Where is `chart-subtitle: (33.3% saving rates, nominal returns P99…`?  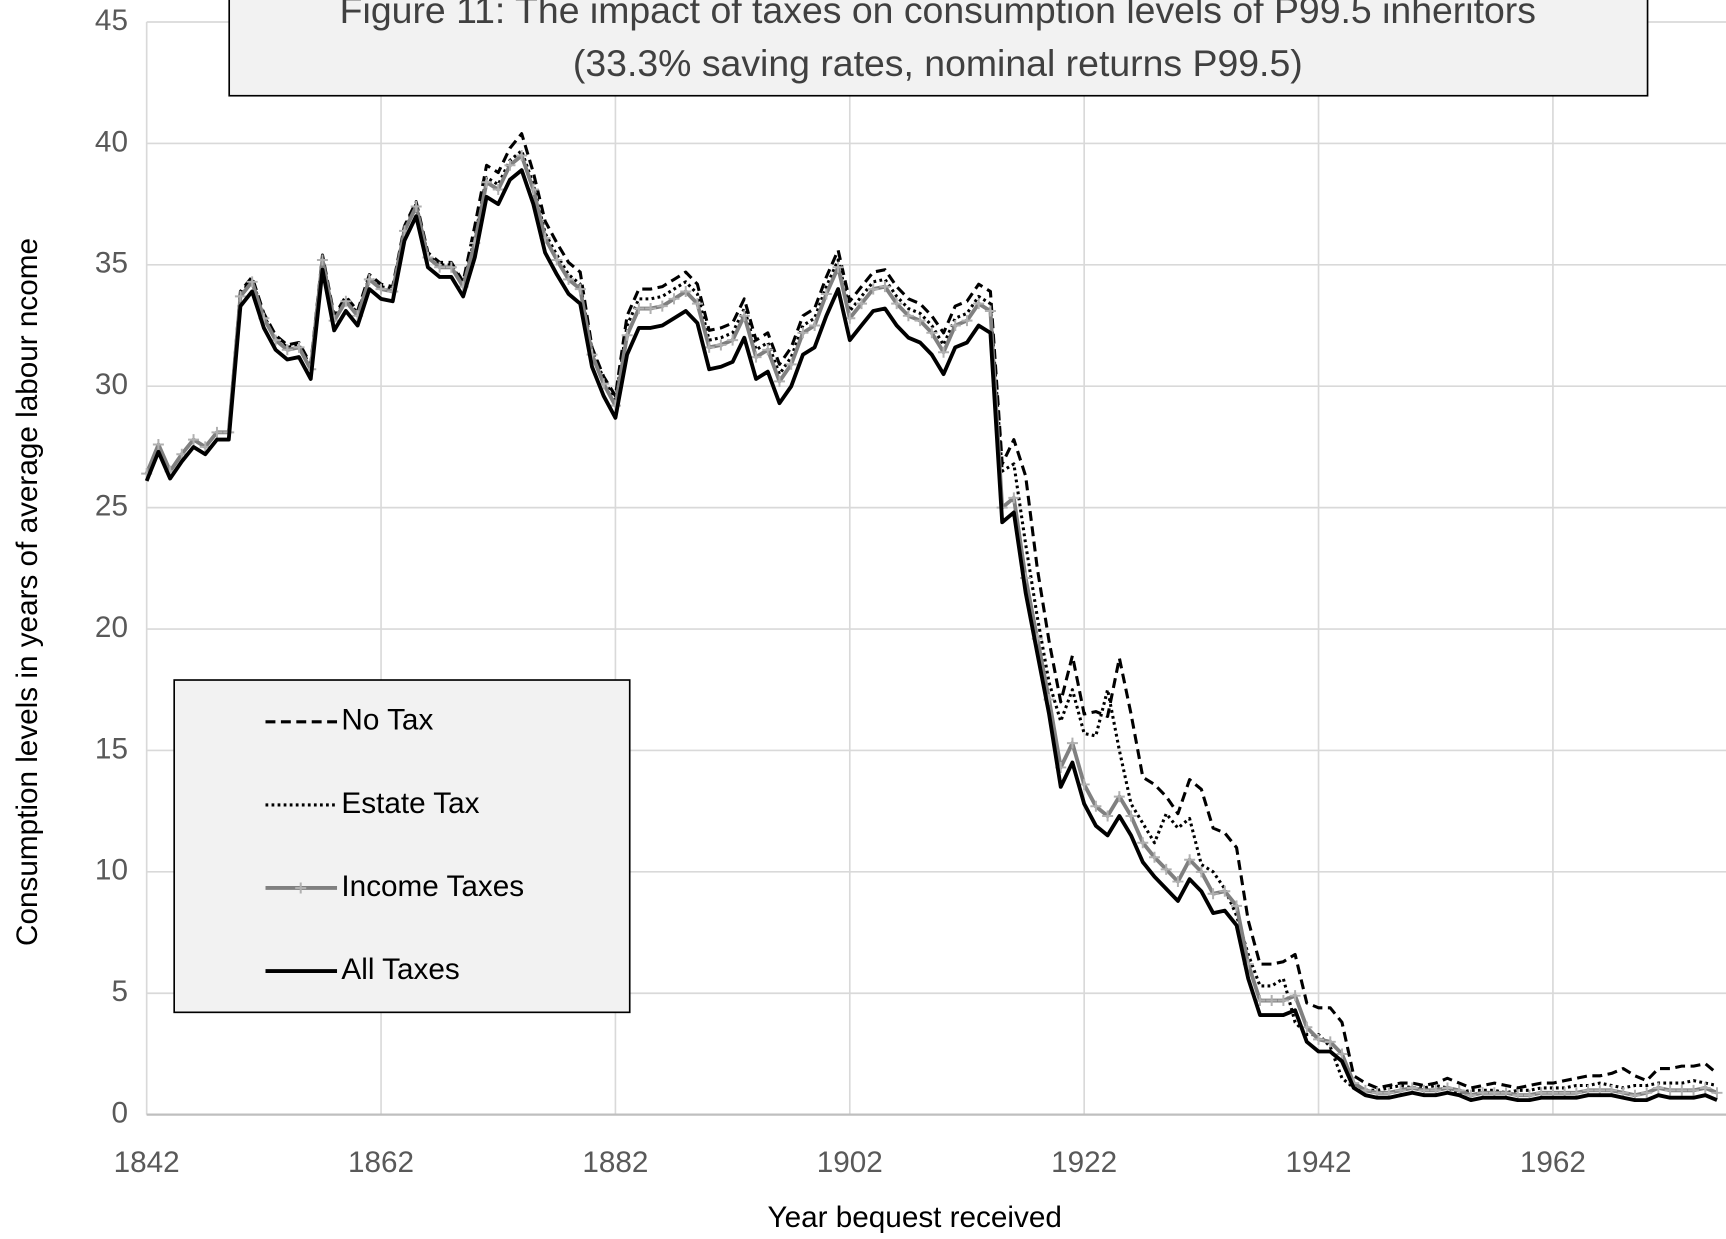
chart-subtitle: (33.3% saving rates, nominal returns P99… is located at coordinates (938, 63).